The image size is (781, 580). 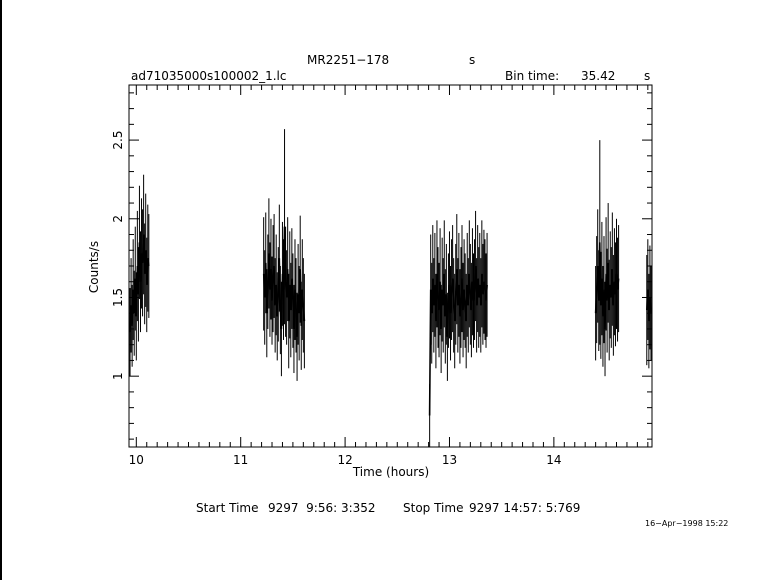 I want to click on object-suffix: s, so click(x=472, y=60).